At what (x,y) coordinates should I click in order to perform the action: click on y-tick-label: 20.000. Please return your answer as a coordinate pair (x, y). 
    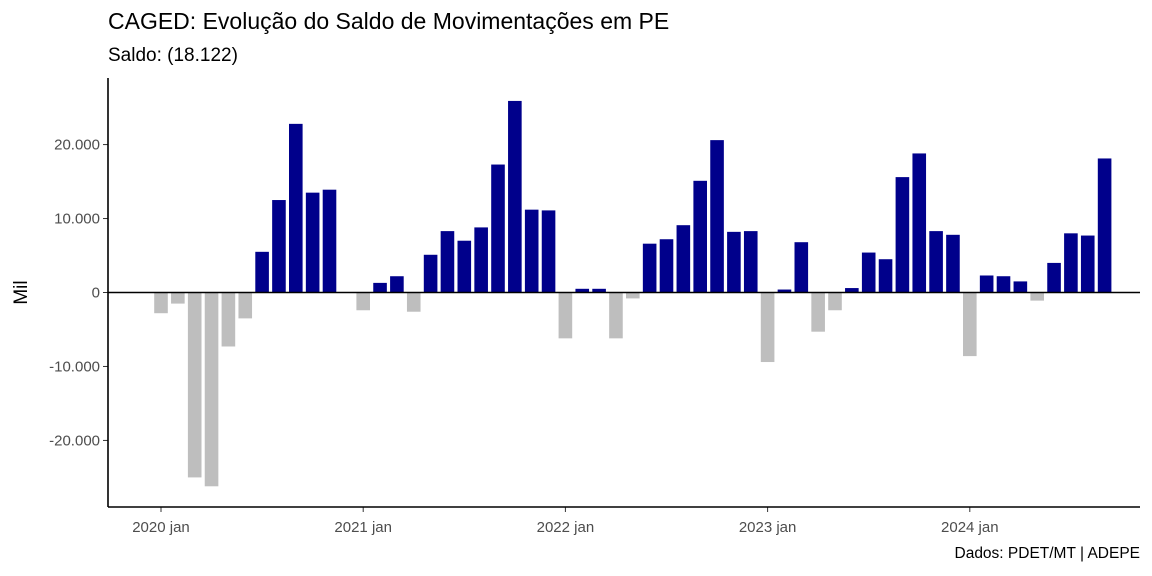
    Looking at the image, I should click on (77, 145).